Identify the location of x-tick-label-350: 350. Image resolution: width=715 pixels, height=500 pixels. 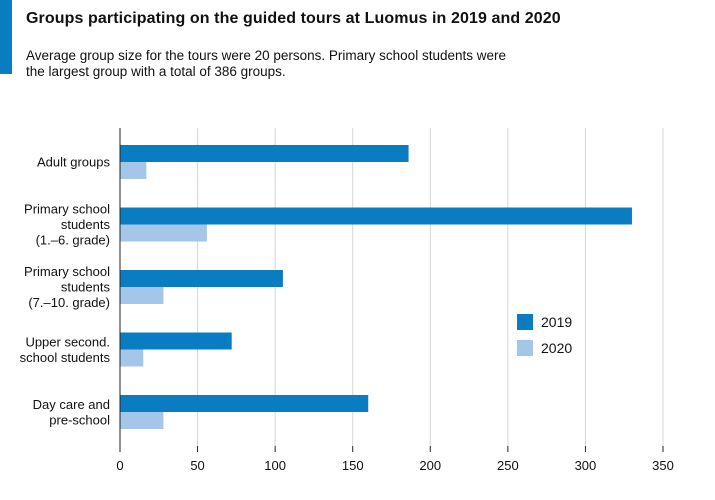
(663, 465).